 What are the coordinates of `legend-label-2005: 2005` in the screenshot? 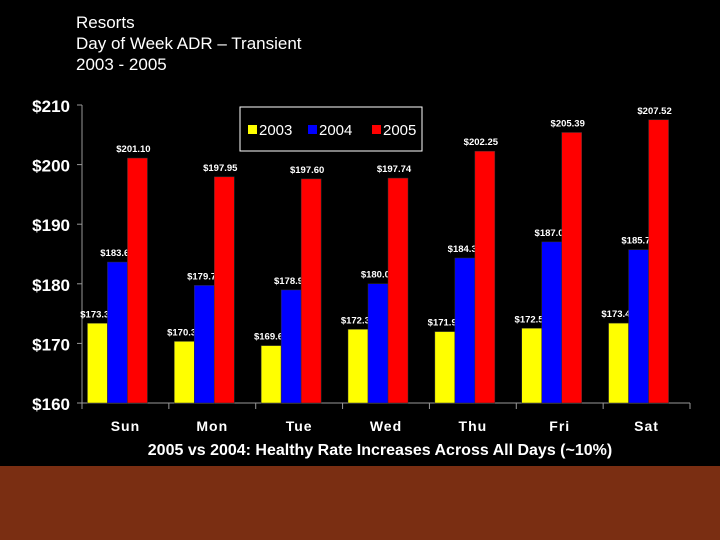 It's located at (399, 130).